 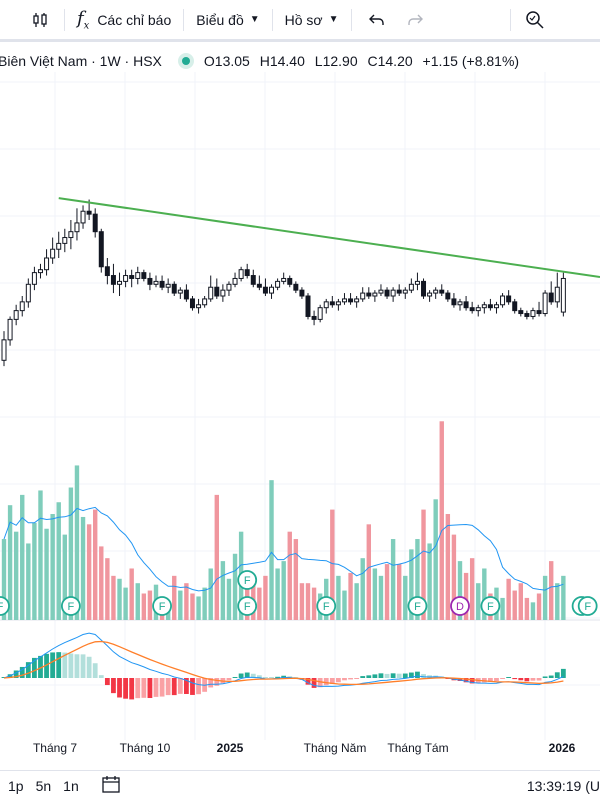 What do you see at coordinates (303, 19) in the screenshot?
I see `profile-label: Hồ sơ` at bounding box center [303, 19].